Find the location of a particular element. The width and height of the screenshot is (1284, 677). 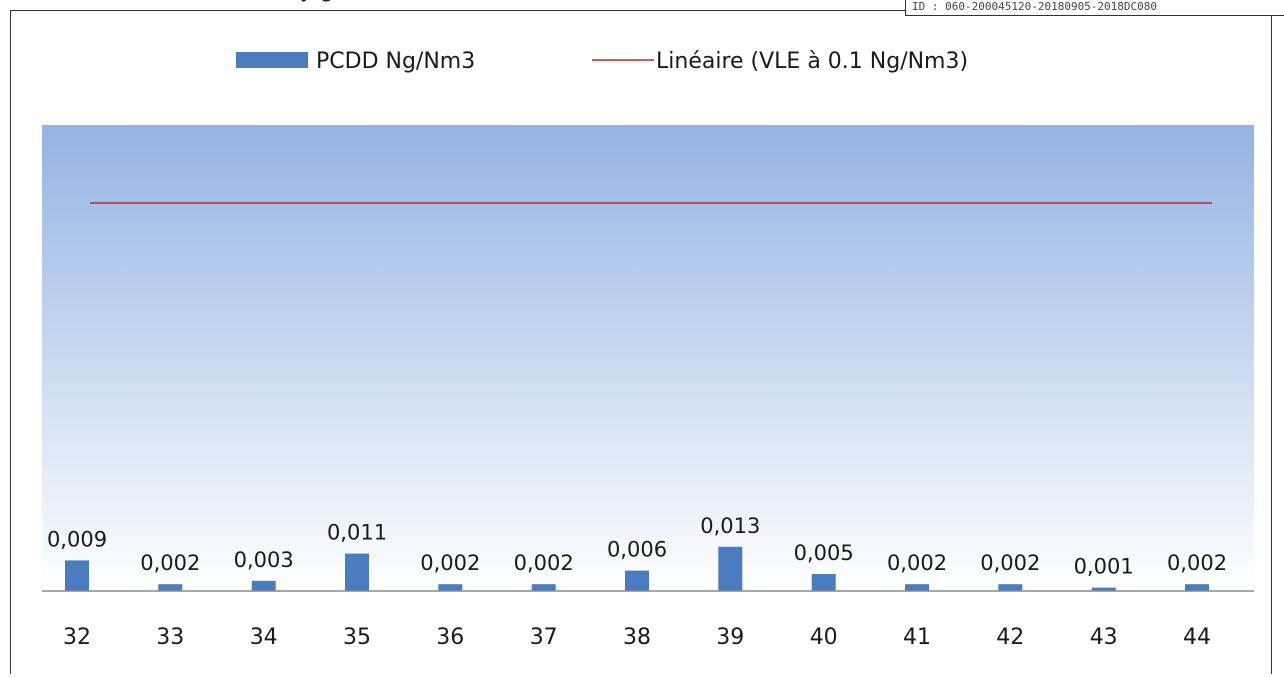

value-label-35: 0,011 is located at coordinates (357, 533).